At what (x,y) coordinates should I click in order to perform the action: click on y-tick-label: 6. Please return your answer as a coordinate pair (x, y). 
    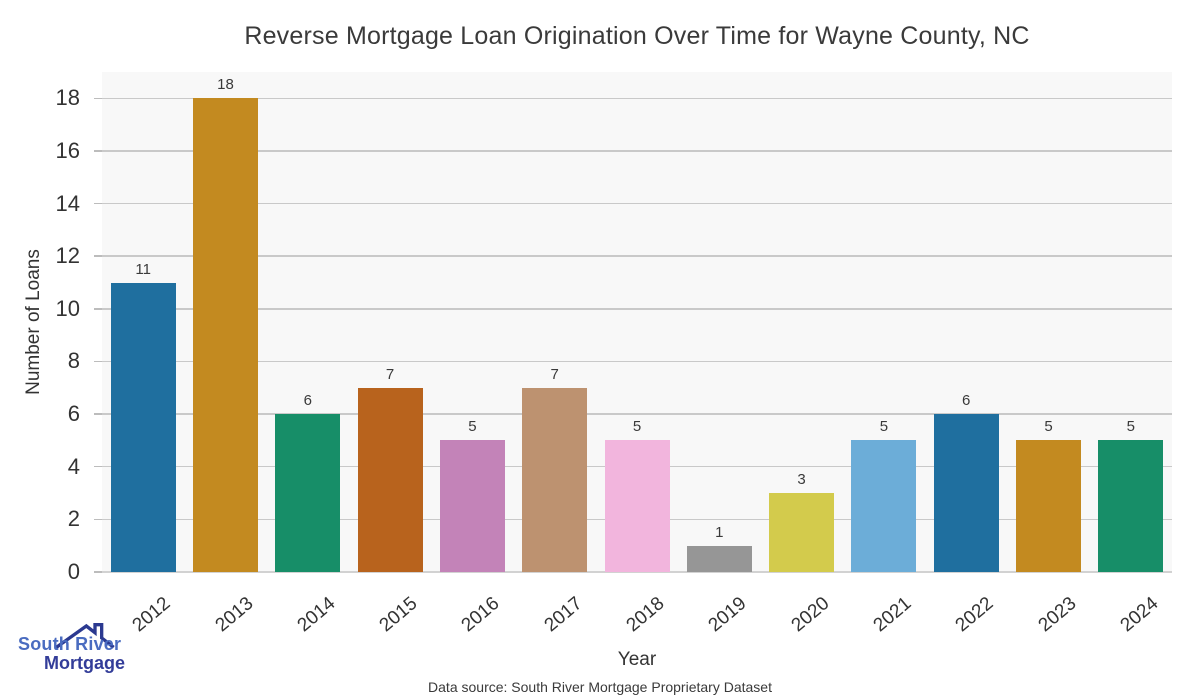
    Looking at the image, I should click on (73, 414).